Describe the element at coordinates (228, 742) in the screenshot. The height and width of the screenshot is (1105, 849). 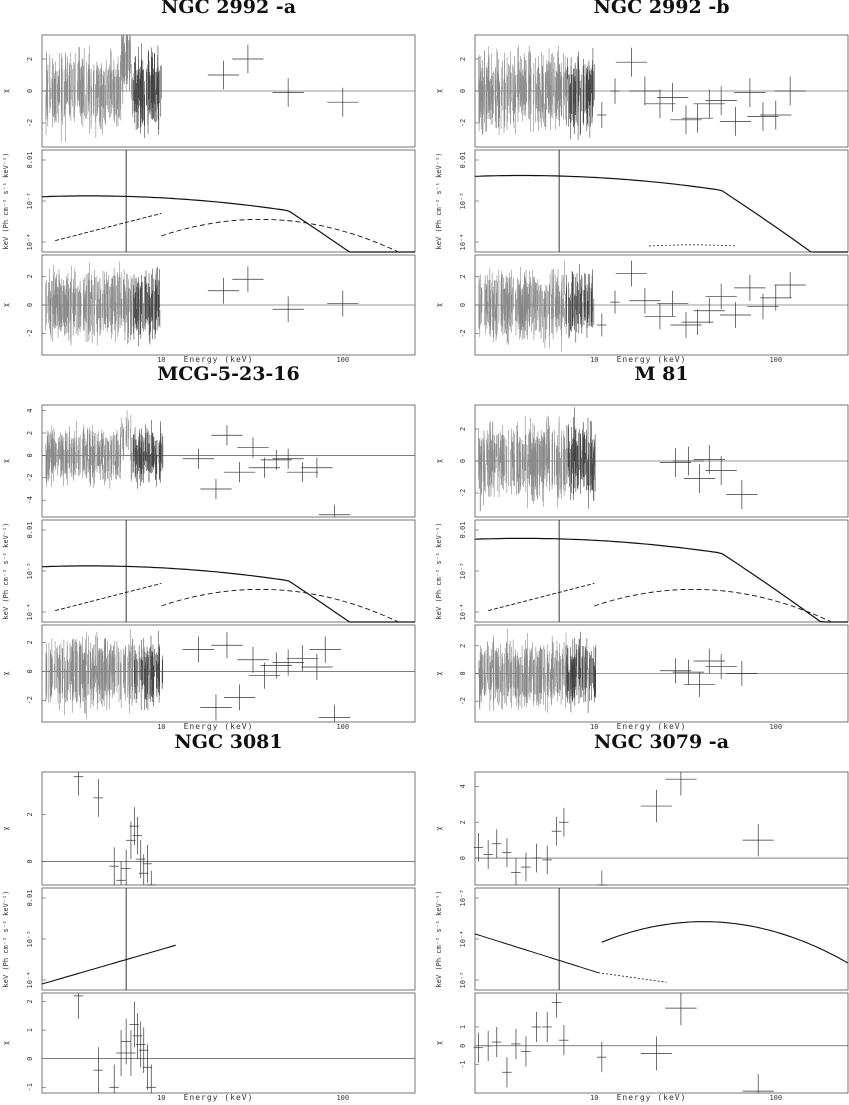
I see `chart-title: NGC 3081` at that location.